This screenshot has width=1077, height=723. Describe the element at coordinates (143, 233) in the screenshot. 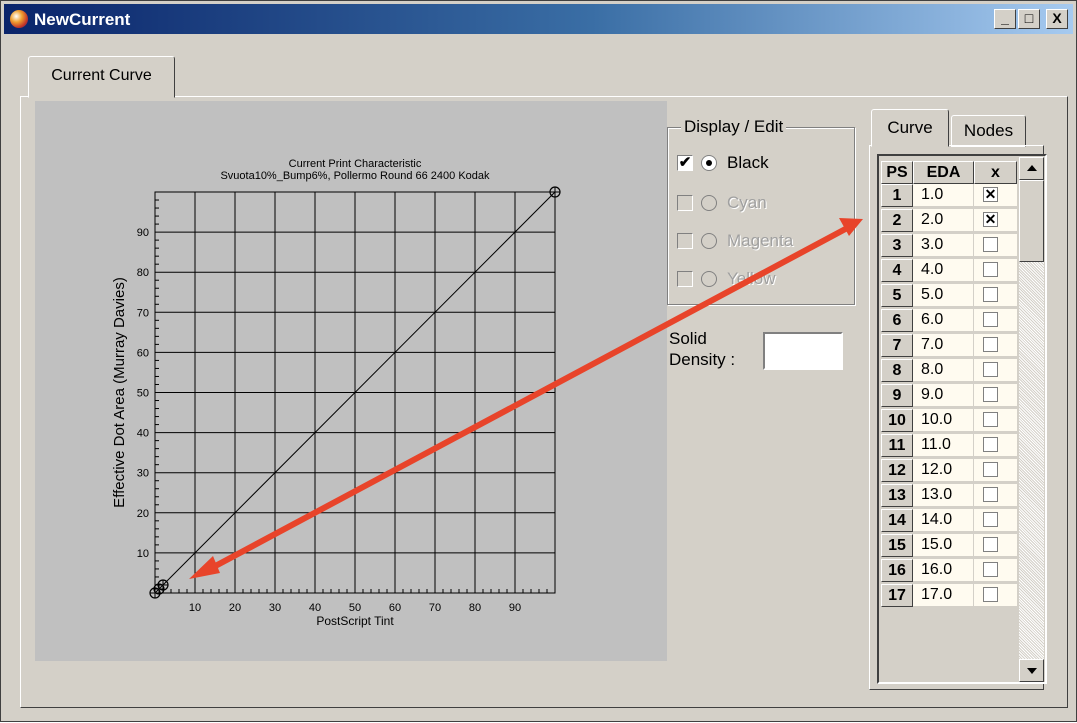

I see `y-tick-label-90: 90` at that location.